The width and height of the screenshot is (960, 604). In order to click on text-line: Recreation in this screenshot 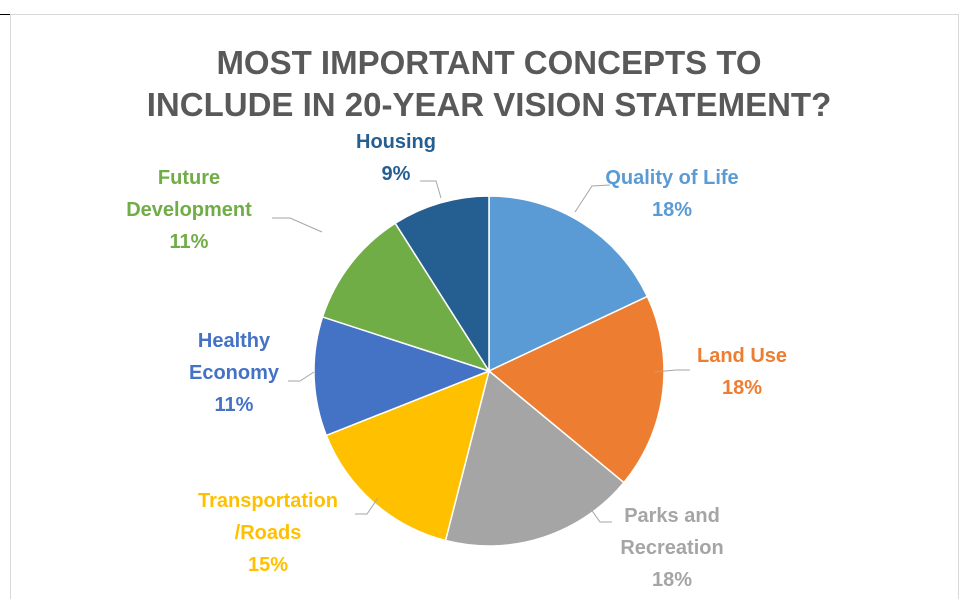, I will do `click(671, 548)`.